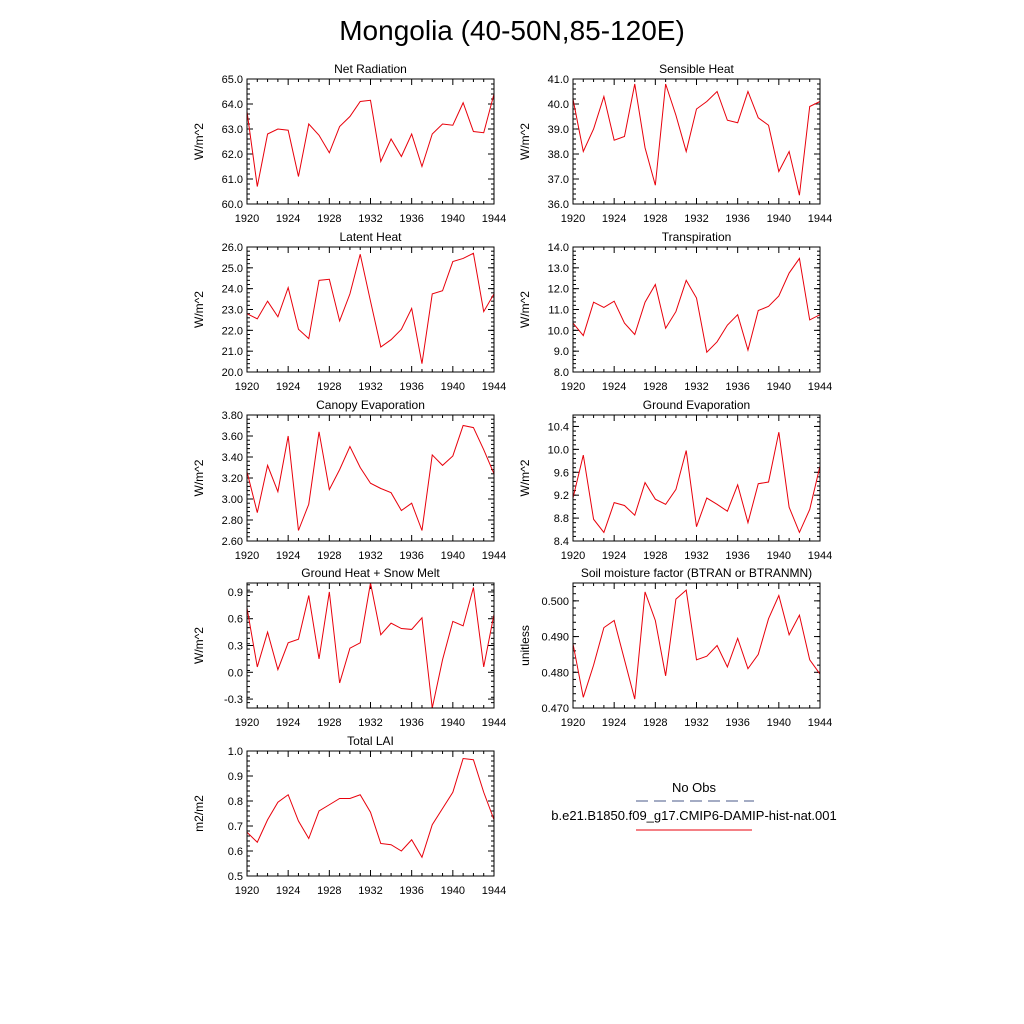 This screenshot has width=1024, height=1024. I want to click on panel-transpiration-xtick-label: 1920, so click(573, 387).